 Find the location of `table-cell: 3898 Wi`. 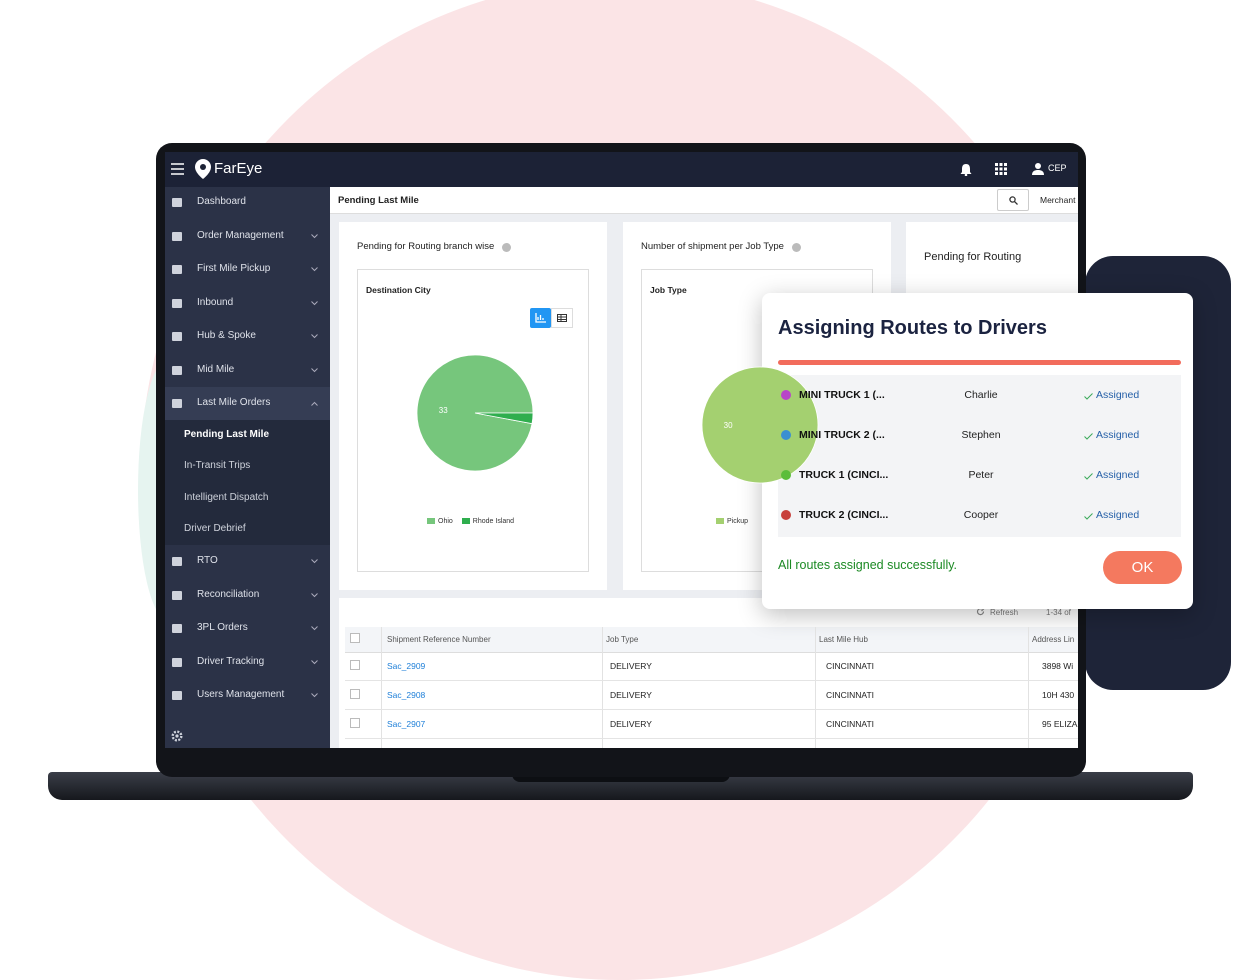

table-cell: 3898 Wi is located at coordinates (1058, 666).